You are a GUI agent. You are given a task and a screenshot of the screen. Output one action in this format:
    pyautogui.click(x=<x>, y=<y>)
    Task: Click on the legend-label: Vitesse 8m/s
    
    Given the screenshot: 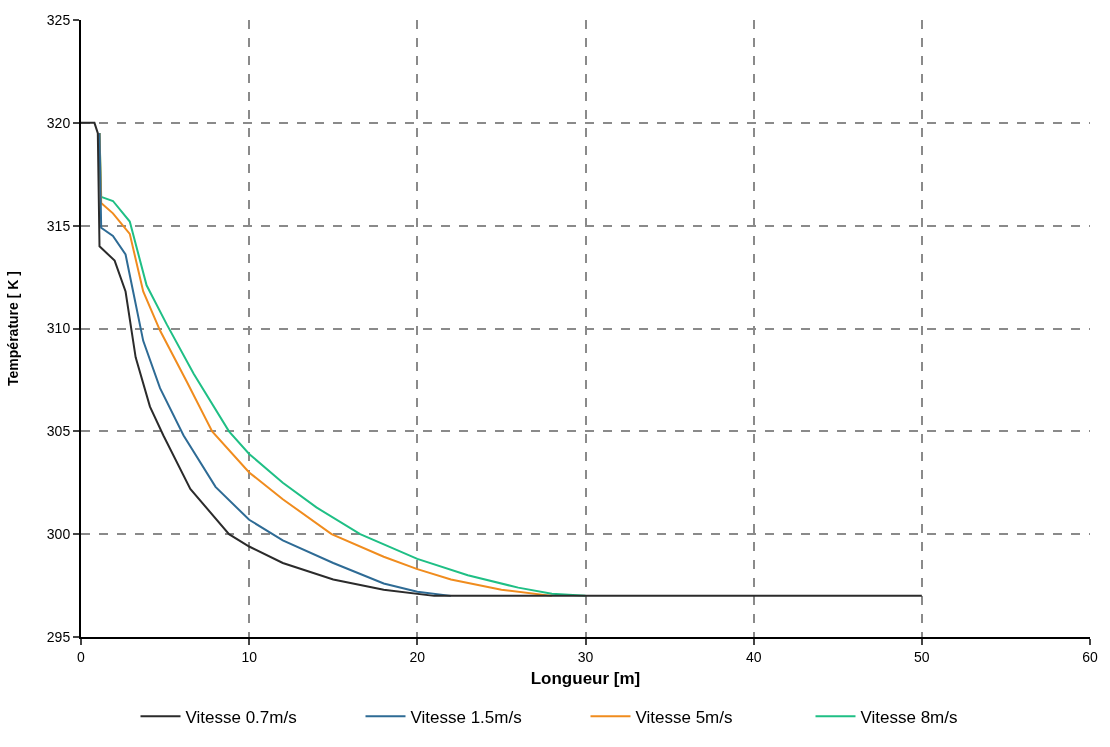 What is the action you would take?
    pyautogui.click(x=909, y=717)
    